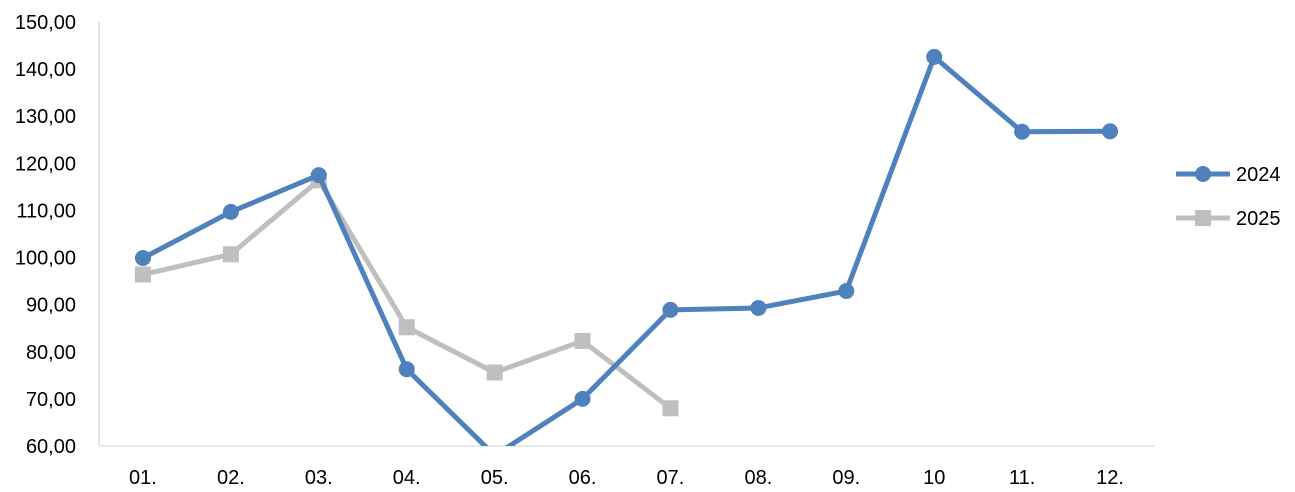 This screenshot has height=492, width=1295. I want to click on legend-item-2025: 2025, so click(1228, 219).